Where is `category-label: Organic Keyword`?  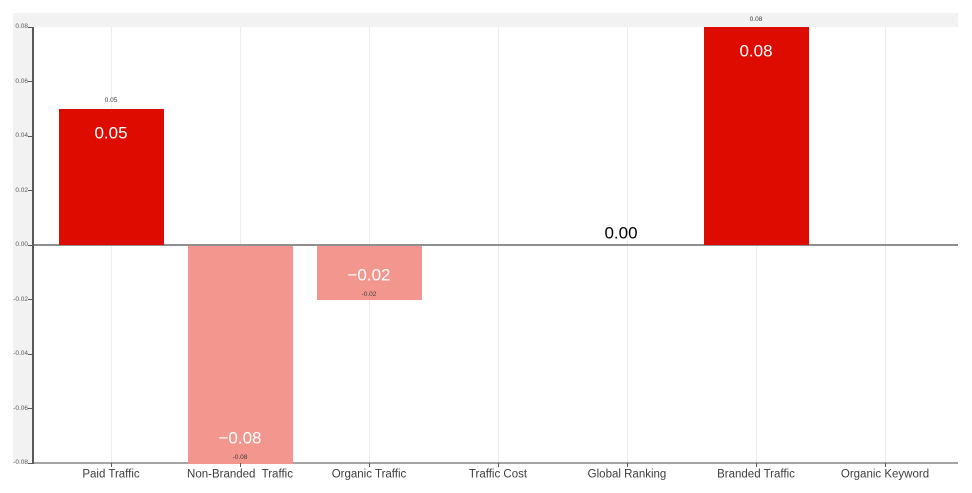
category-label: Organic Keyword is located at coordinates (885, 474).